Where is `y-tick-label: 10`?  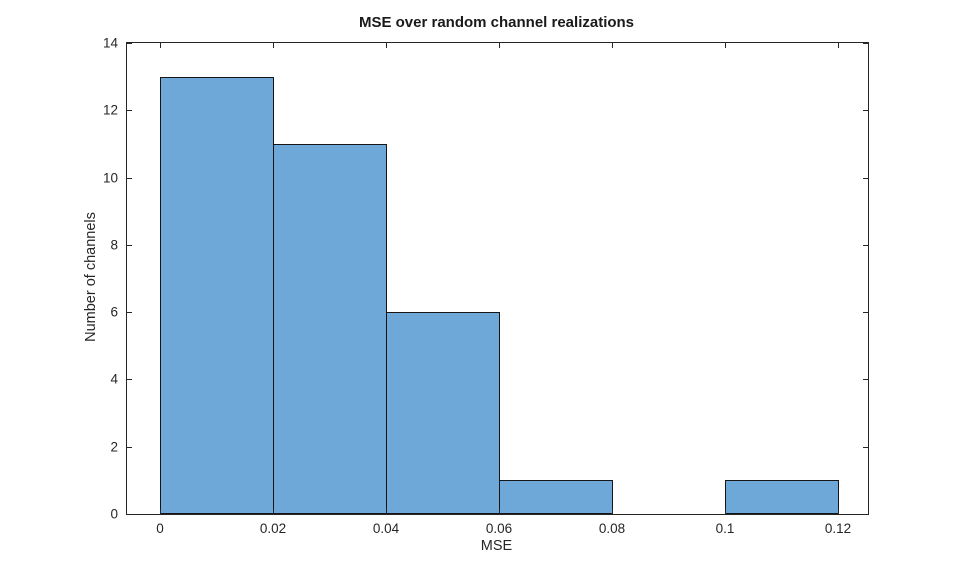
y-tick-label: 10 is located at coordinates (110, 178).